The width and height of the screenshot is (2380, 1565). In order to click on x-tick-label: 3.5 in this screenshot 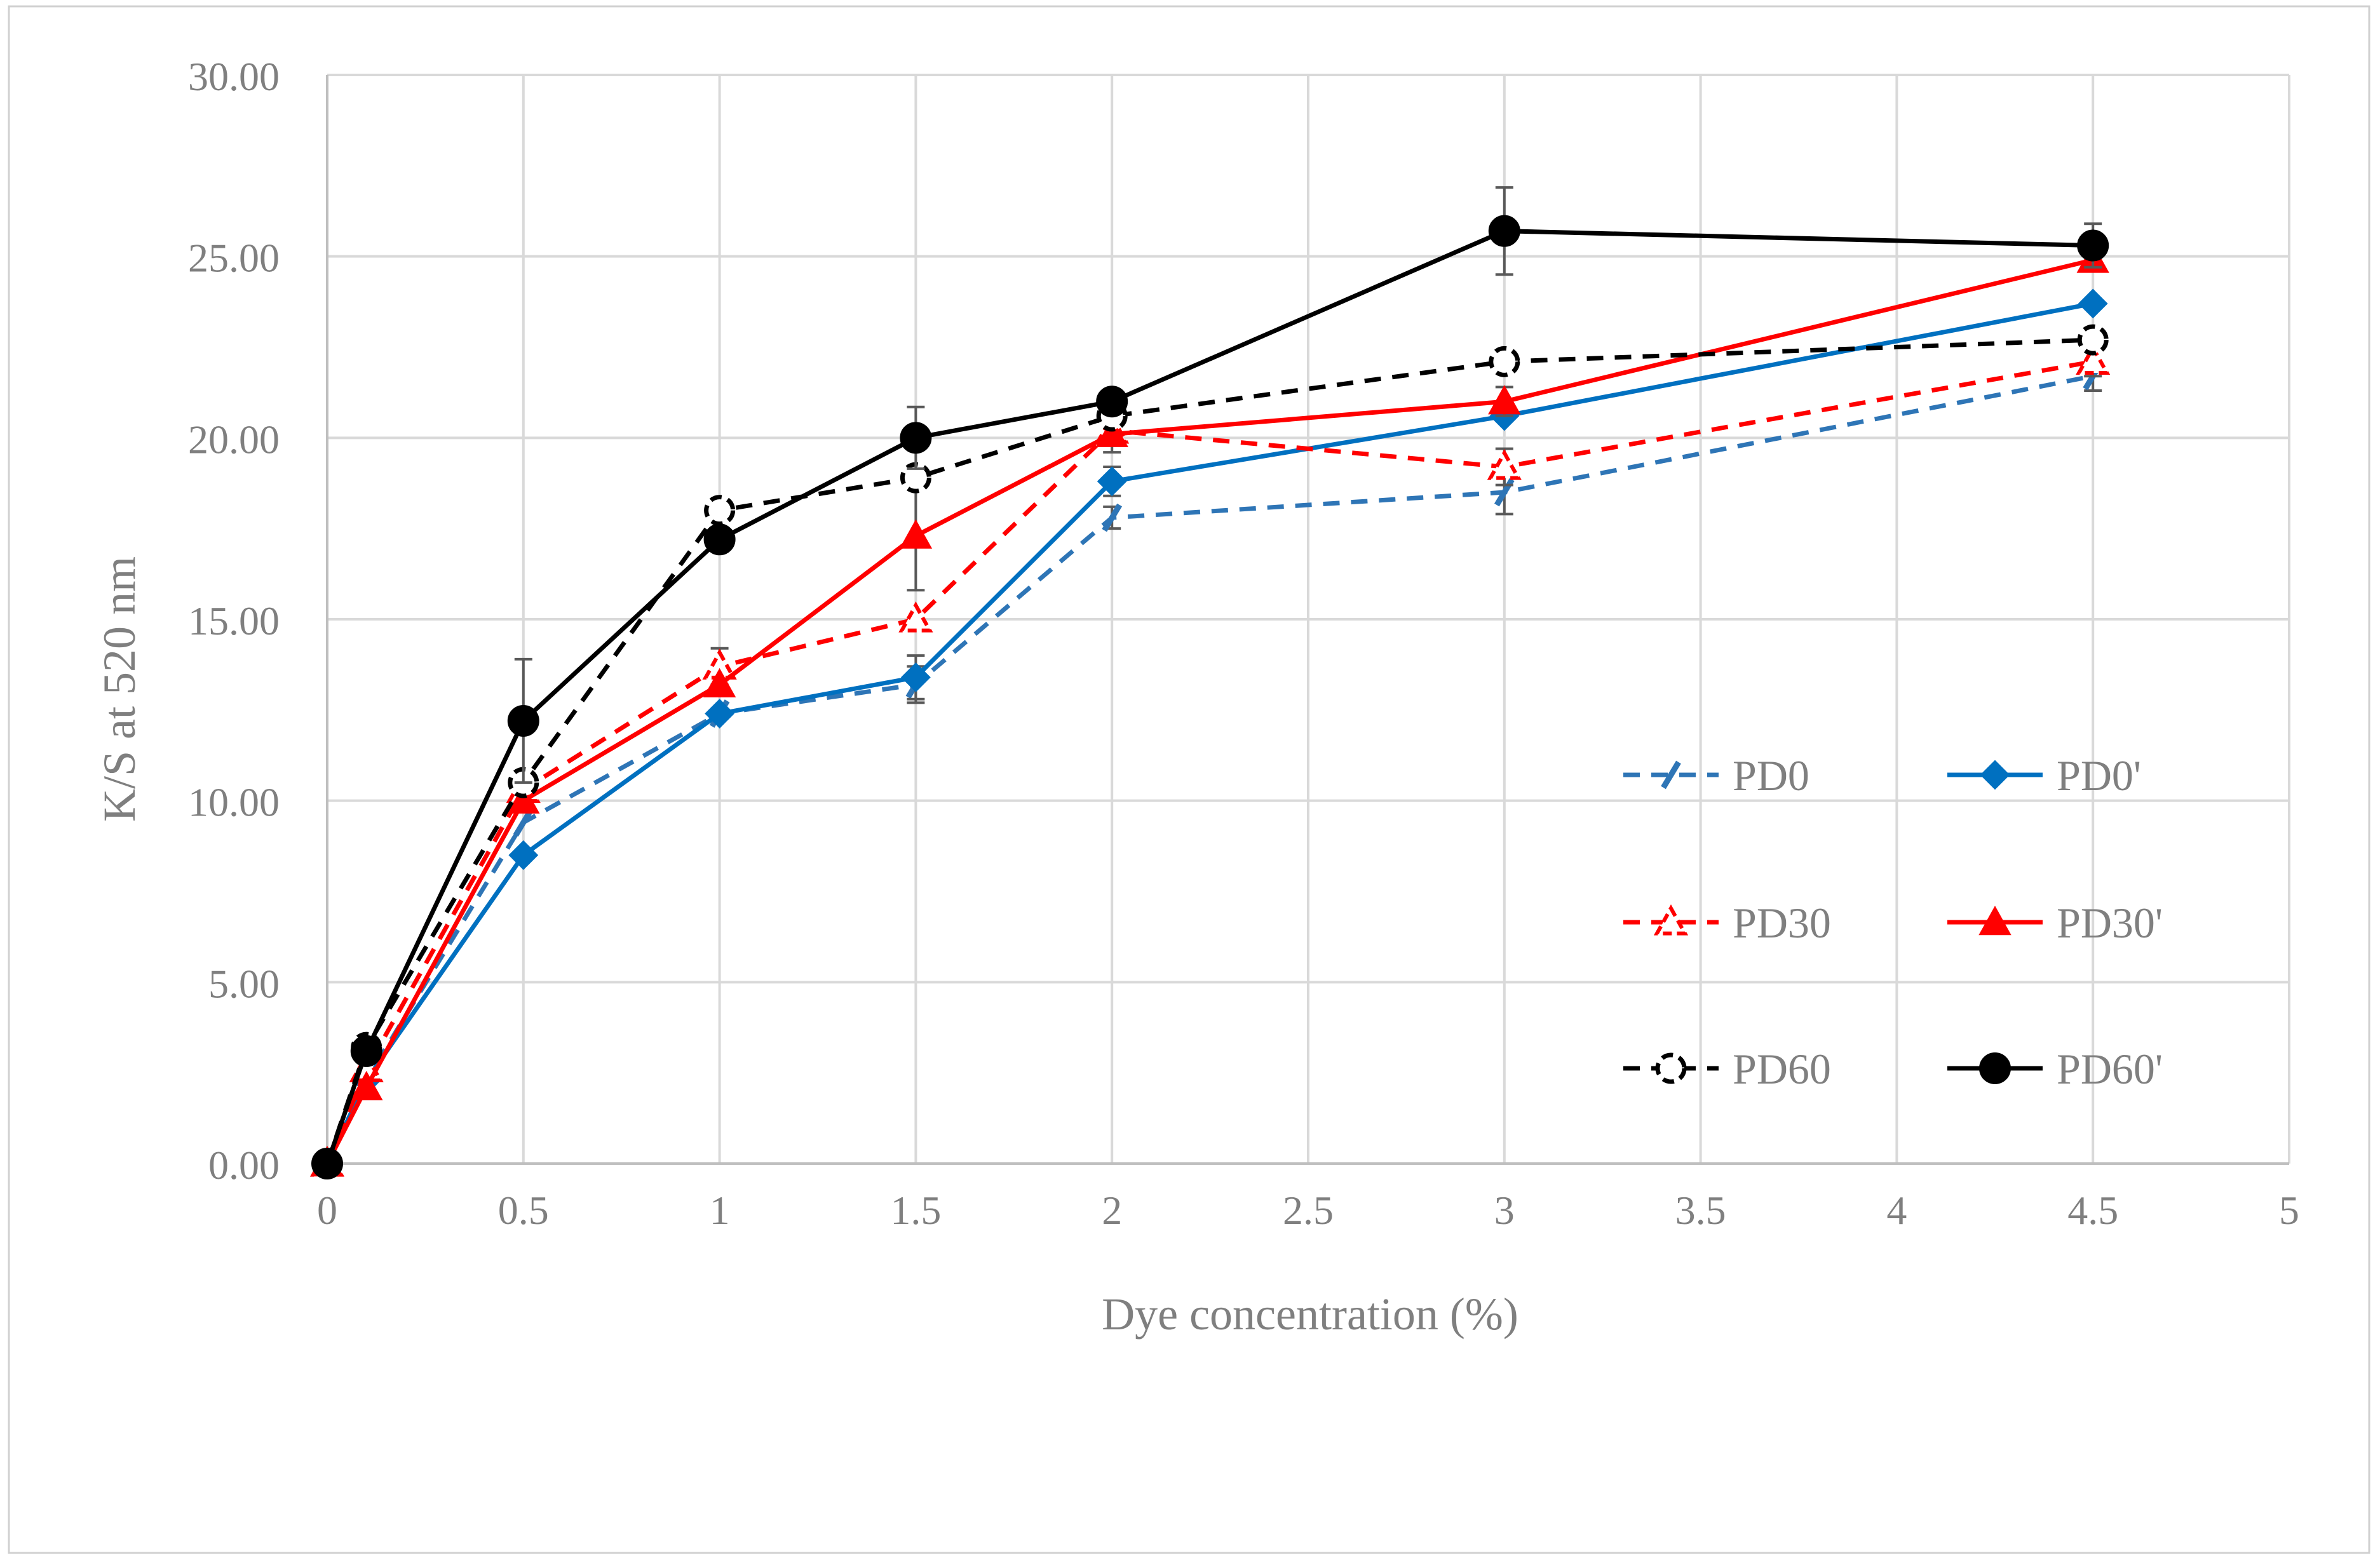, I will do `click(1700, 1210)`.